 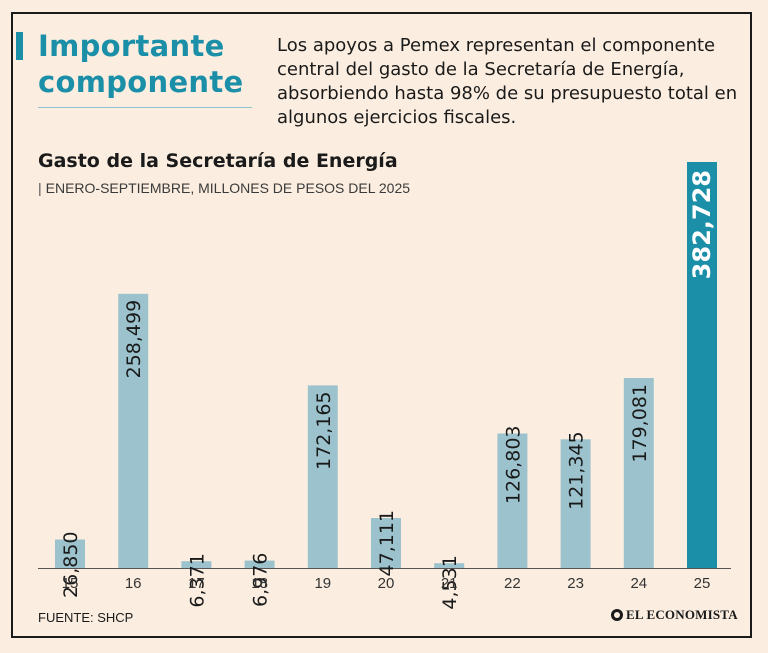 What do you see at coordinates (196, 583) in the screenshot?
I see `tick-label-17: 17` at bounding box center [196, 583].